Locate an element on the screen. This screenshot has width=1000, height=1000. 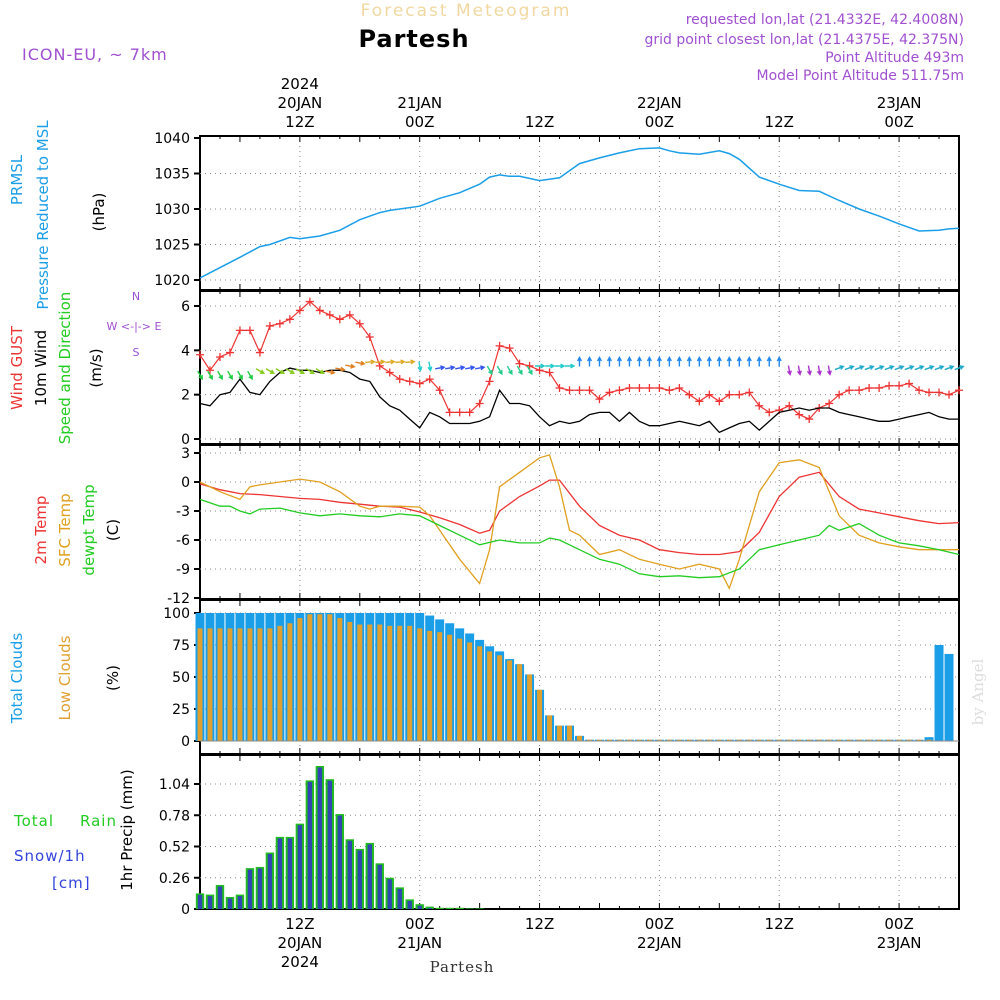
clouds-tick-label: 100 is located at coordinates (176, 614).